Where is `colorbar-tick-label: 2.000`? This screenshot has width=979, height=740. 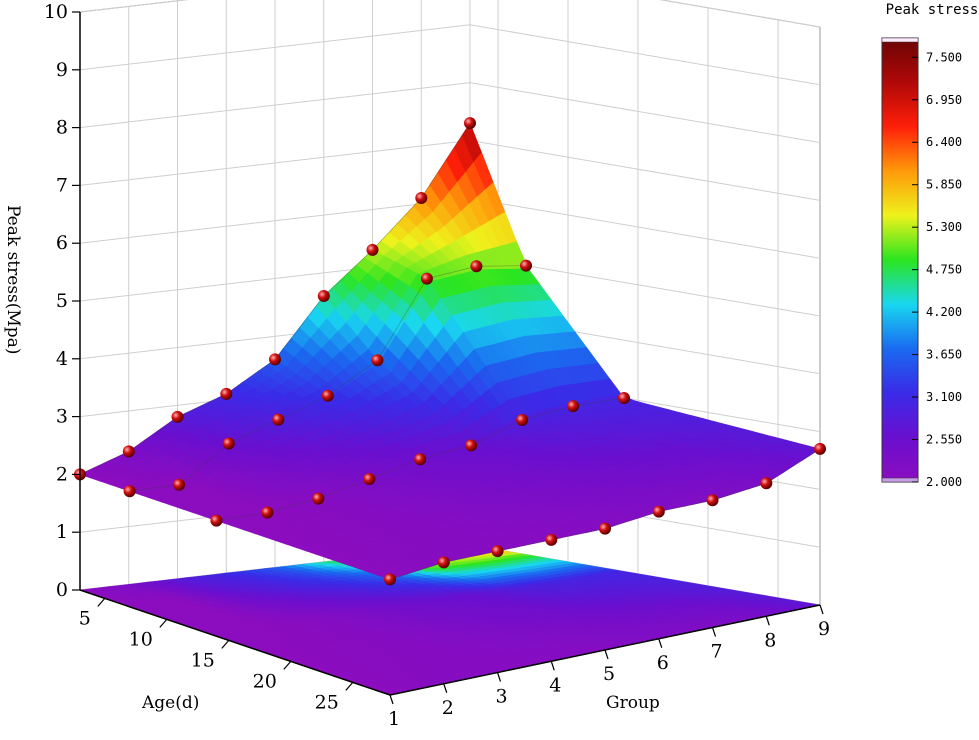 colorbar-tick-label: 2.000 is located at coordinates (944, 482).